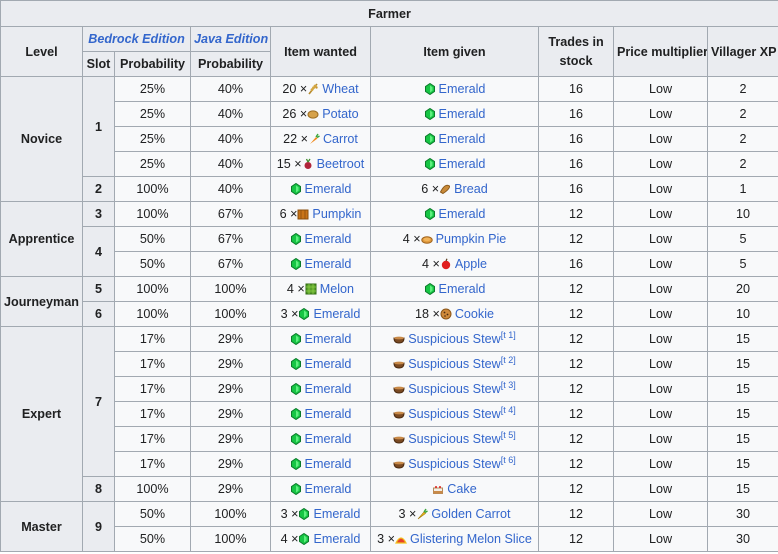 This screenshot has height=554, width=778. I want to click on item-given-link: Glistering Melon Slice, so click(471, 539).